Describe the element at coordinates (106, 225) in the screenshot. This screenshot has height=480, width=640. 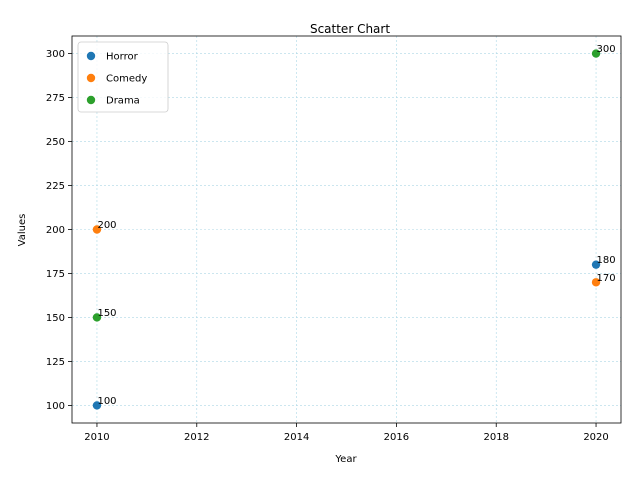
I see `data-label-comedy: 200` at that location.